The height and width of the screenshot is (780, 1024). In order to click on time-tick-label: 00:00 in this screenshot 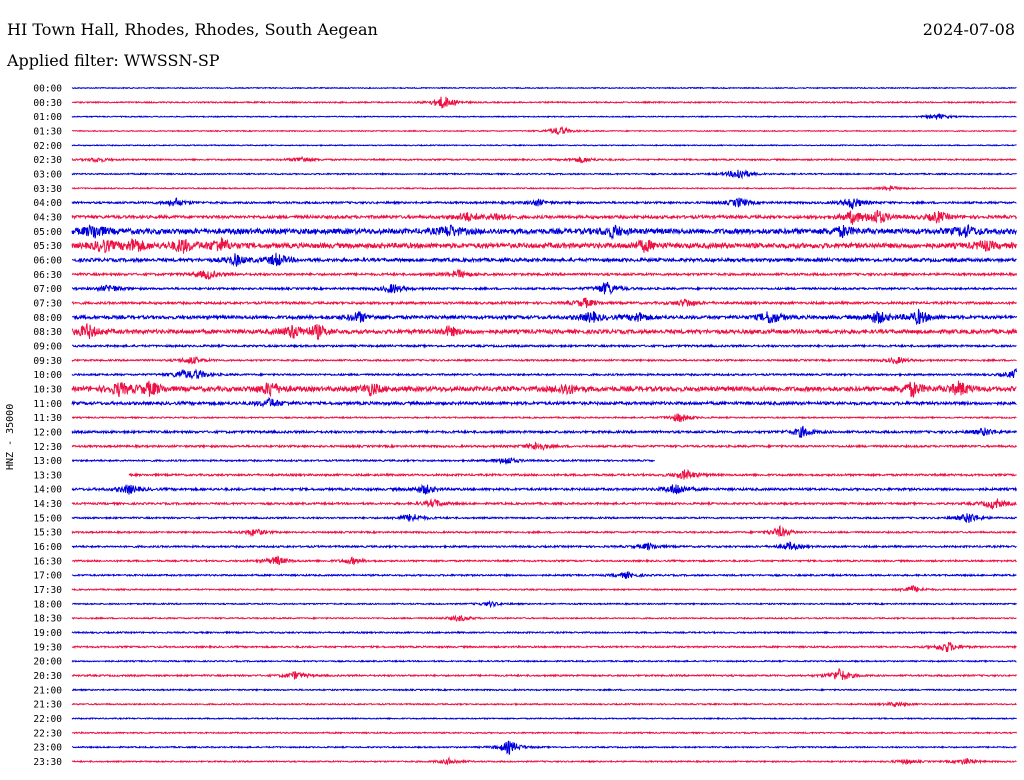, I will do `click(47, 89)`.